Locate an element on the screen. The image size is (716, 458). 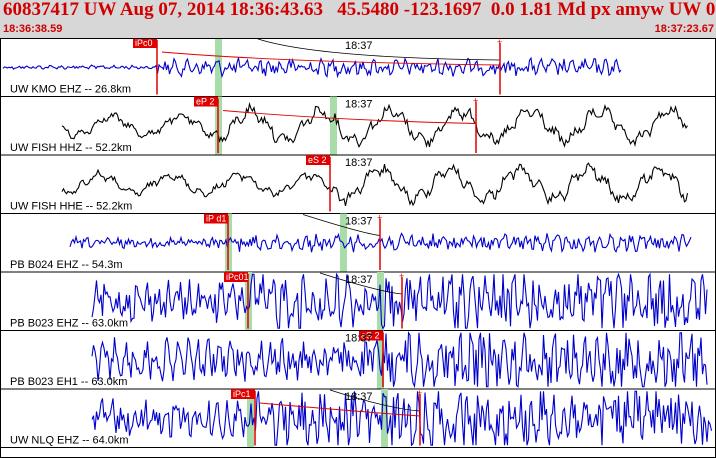
trace-row: eS 218:37 PB B023 EH1 -- 63.0km is located at coordinates (358, 360).